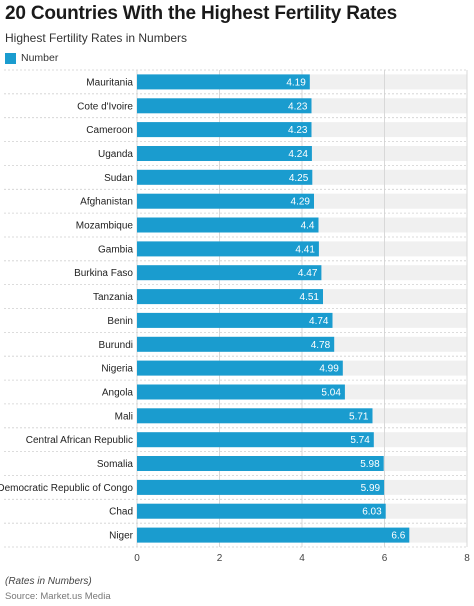 The image size is (474, 606). What do you see at coordinates (117, 369) in the screenshot?
I see `category-label: Nigeria` at bounding box center [117, 369].